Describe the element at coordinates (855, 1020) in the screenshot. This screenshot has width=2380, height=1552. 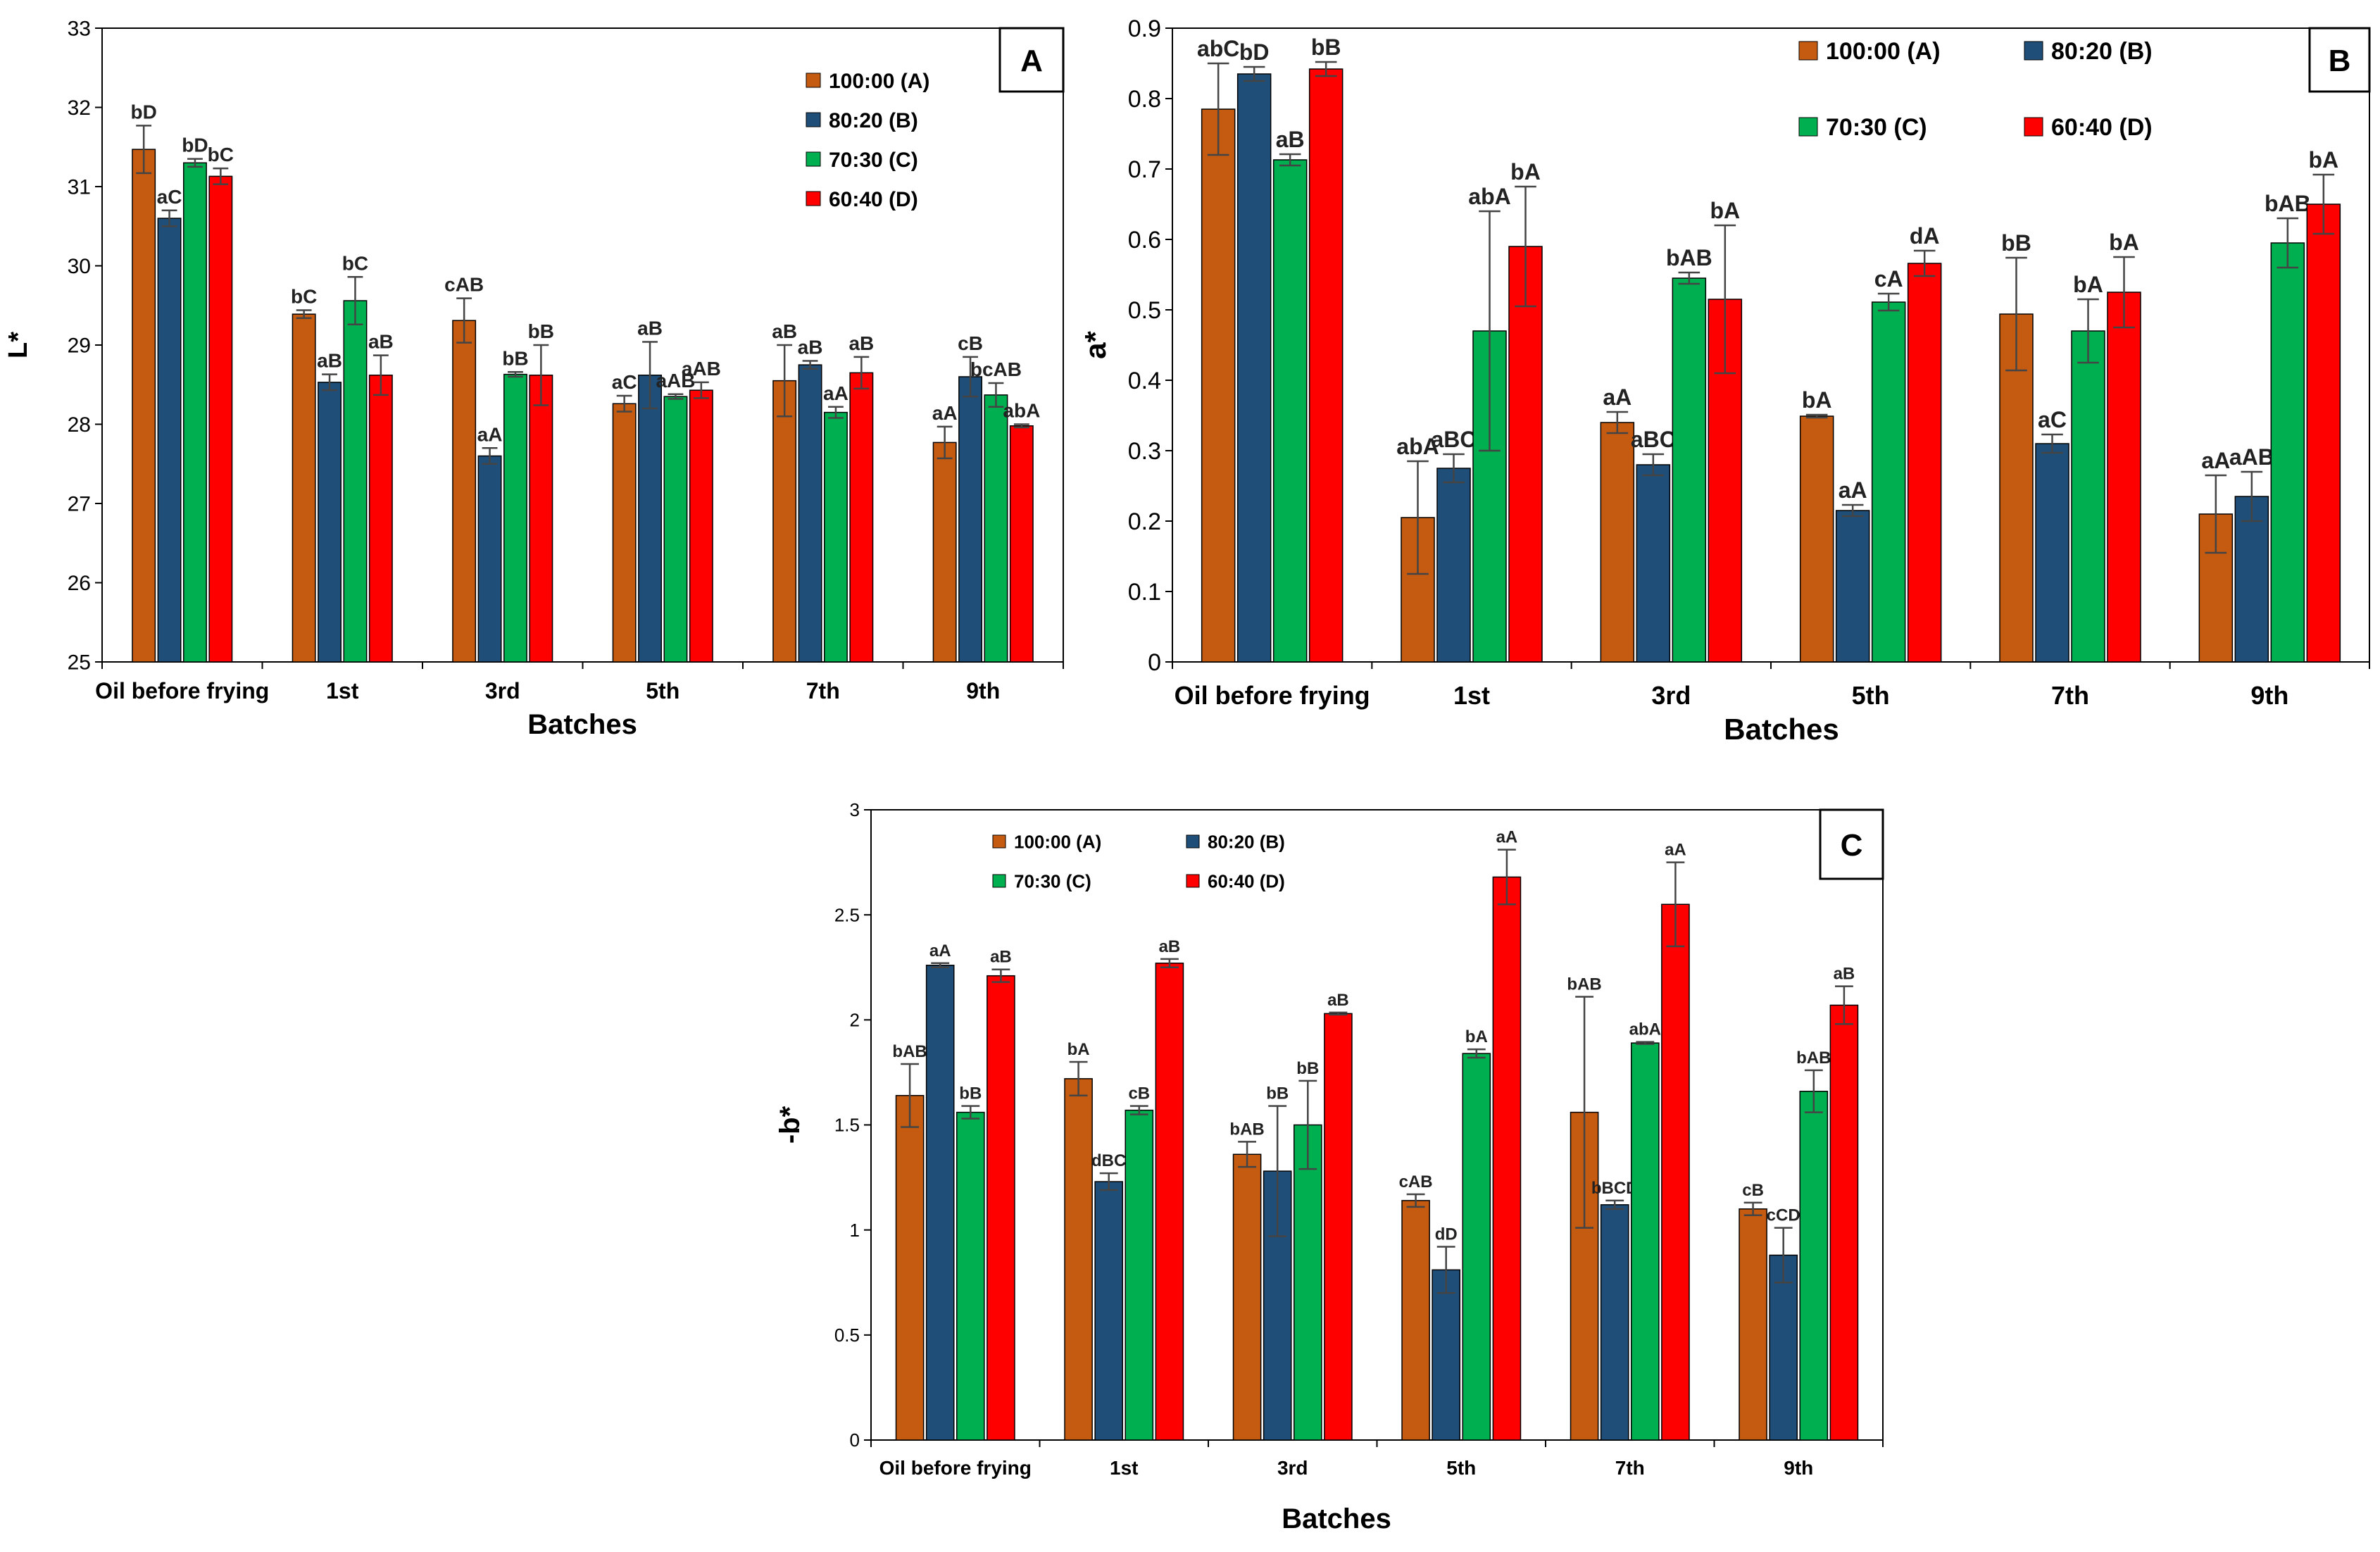
I see `y-tick-label: 2` at that location.